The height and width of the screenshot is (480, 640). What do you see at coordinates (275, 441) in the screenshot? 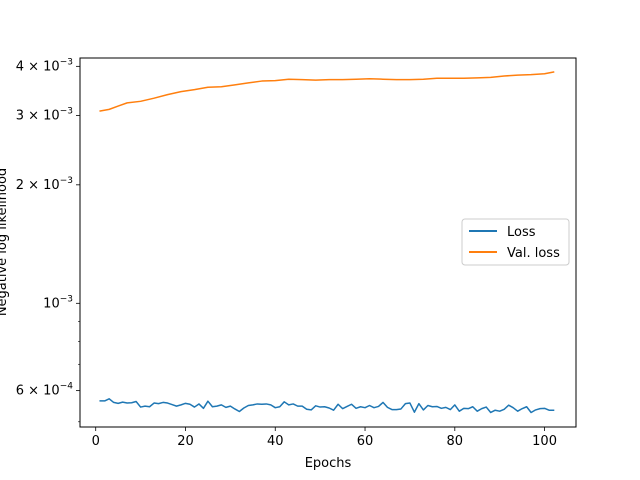
I see `x-tick-label: 40` at bounding box center [275, 441].